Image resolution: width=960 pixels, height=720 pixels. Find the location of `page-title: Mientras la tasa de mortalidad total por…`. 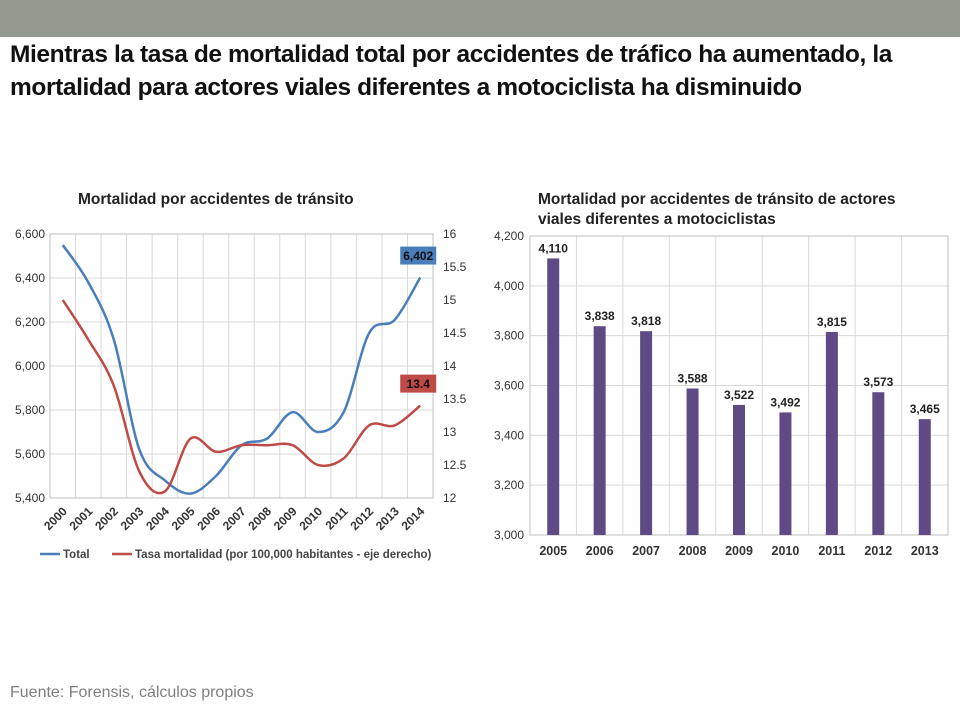

page-title: Mientras la tasa de mortalidad total por… is located at coordinates (451, 71).